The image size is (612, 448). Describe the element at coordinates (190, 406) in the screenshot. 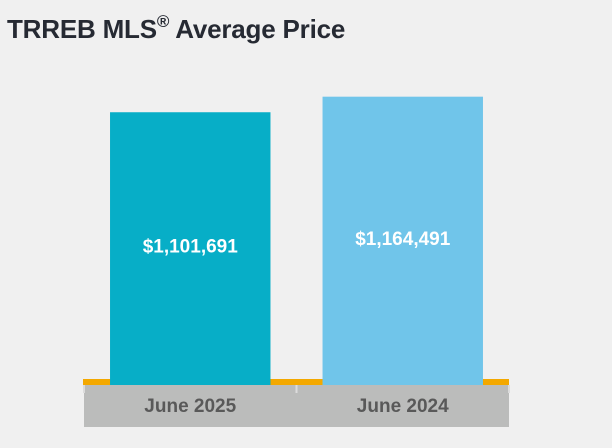

I see `x-tick-label: June 2025` at that location.